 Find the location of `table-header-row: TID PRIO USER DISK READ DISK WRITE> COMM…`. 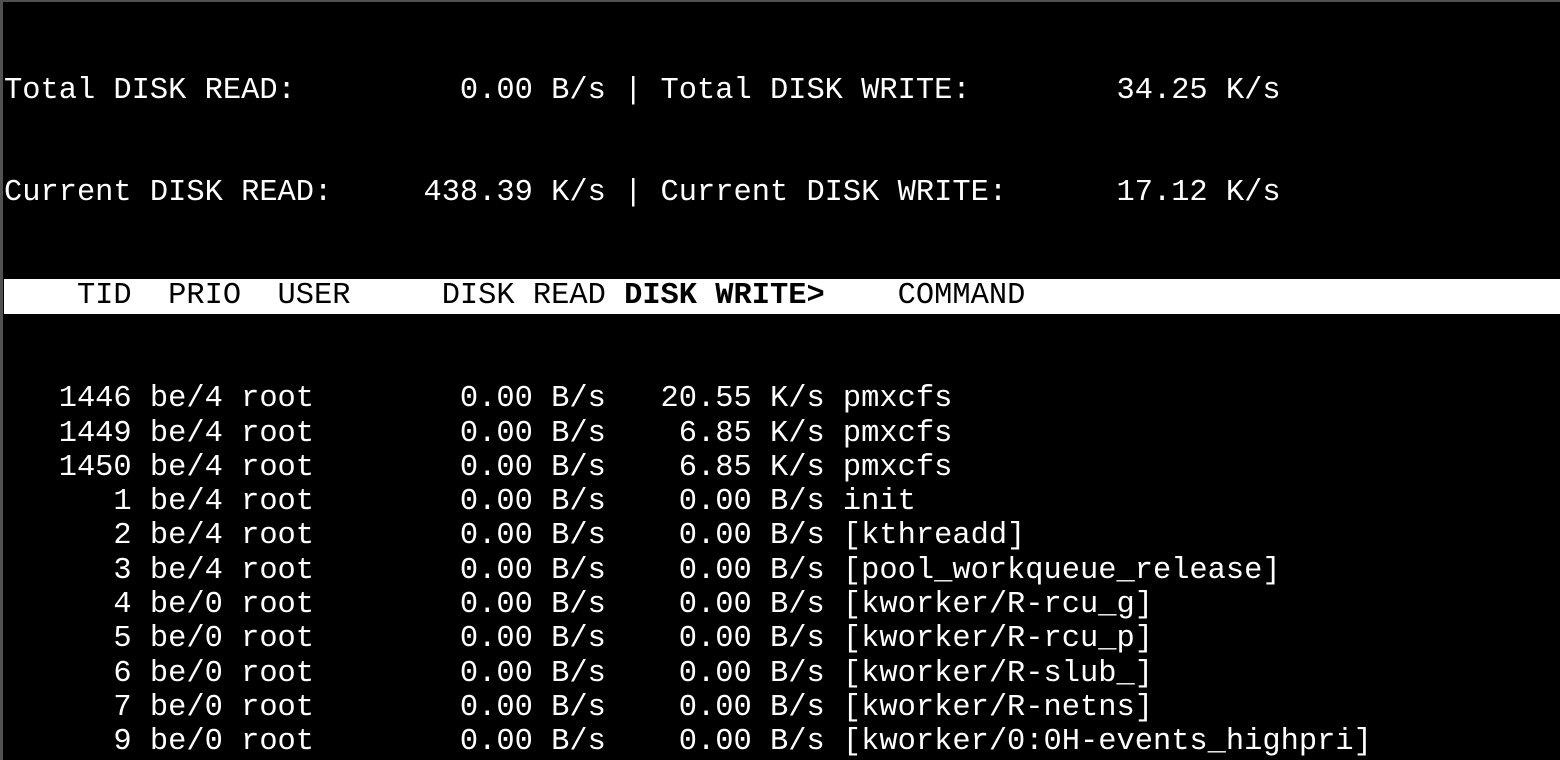

table-header-row: TID PRIO USER DISK READ DISK WRITE> COMM… is located at coordinates (782, 296).